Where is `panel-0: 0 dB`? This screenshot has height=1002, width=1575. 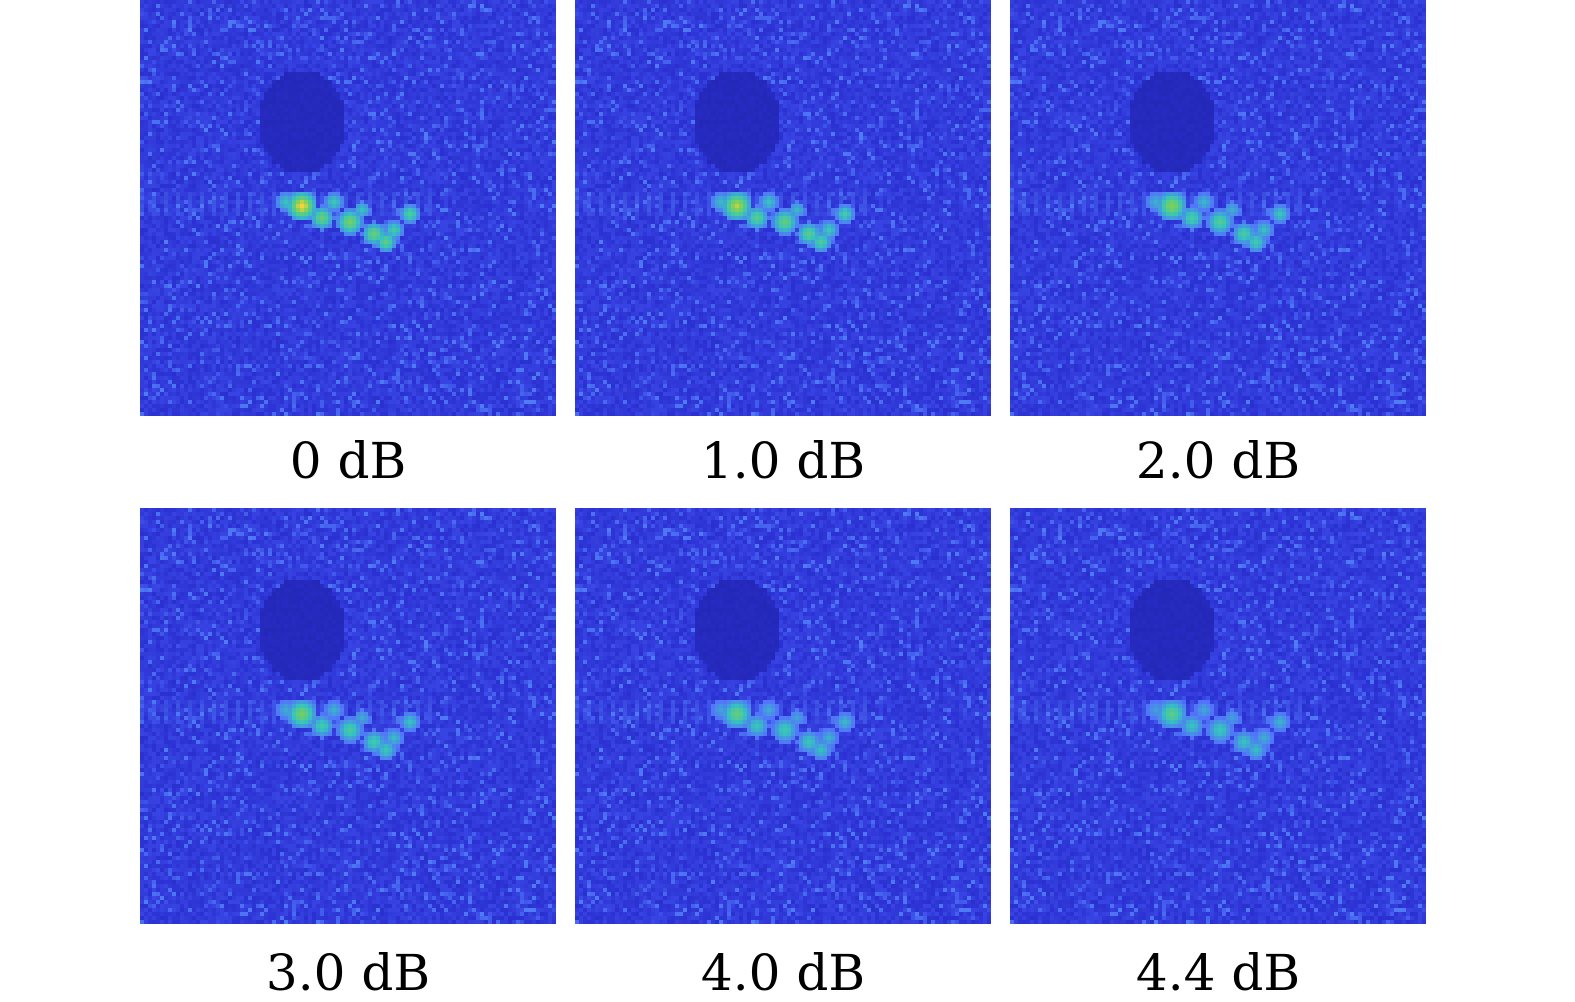
panel-0: 0 dB is located at coordinates (348, 208).